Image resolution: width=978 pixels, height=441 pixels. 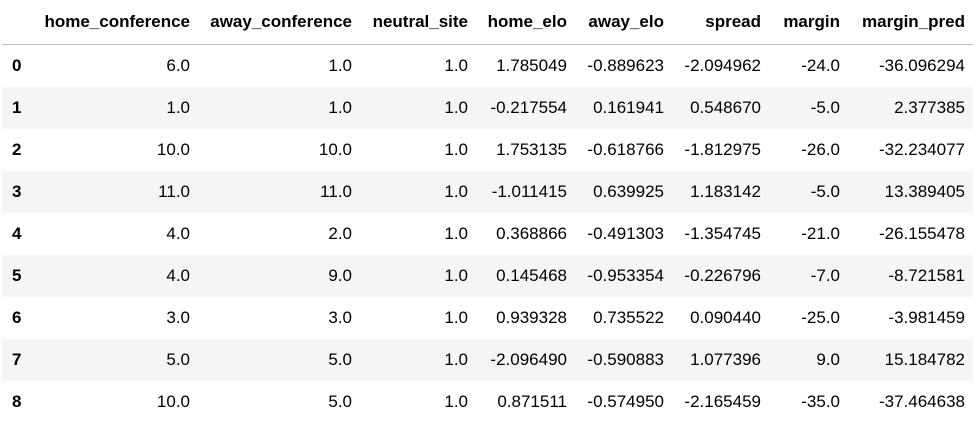 What do you see at coordinates (17, 107) in the screenshot?
I see `row-index: 1` at bounding box center [17, 107].